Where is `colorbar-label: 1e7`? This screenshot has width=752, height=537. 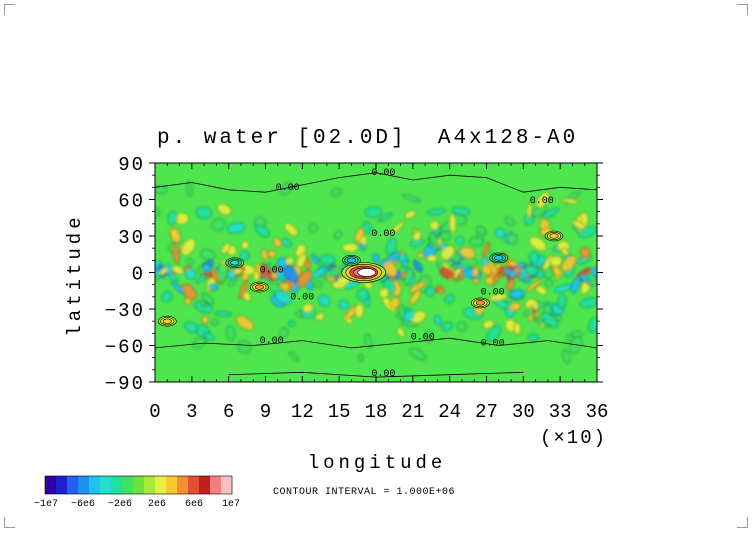
colorbar-label: 1e7 is located at coordinates (231, 504).